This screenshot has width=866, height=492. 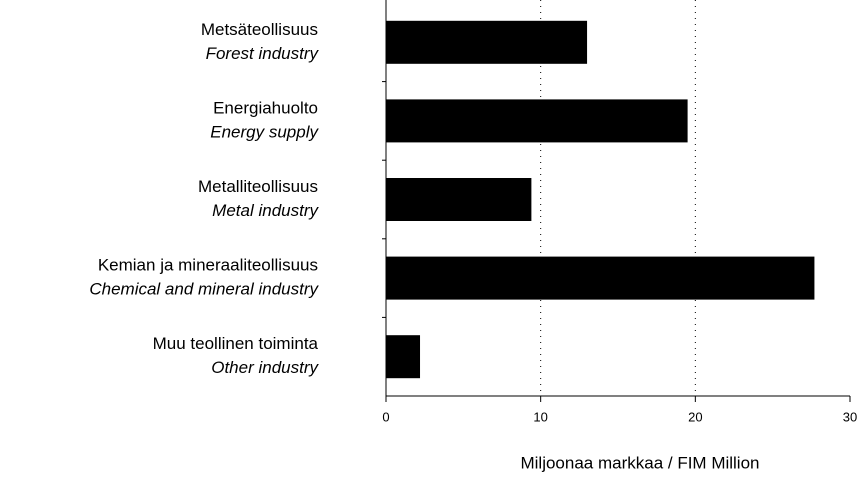 What do you see at coordinates (639, 462) in the screenshot?
I see `x-axis-label: Miljoonaa markkaa / FIM Million` at bounding box center [639, 462].